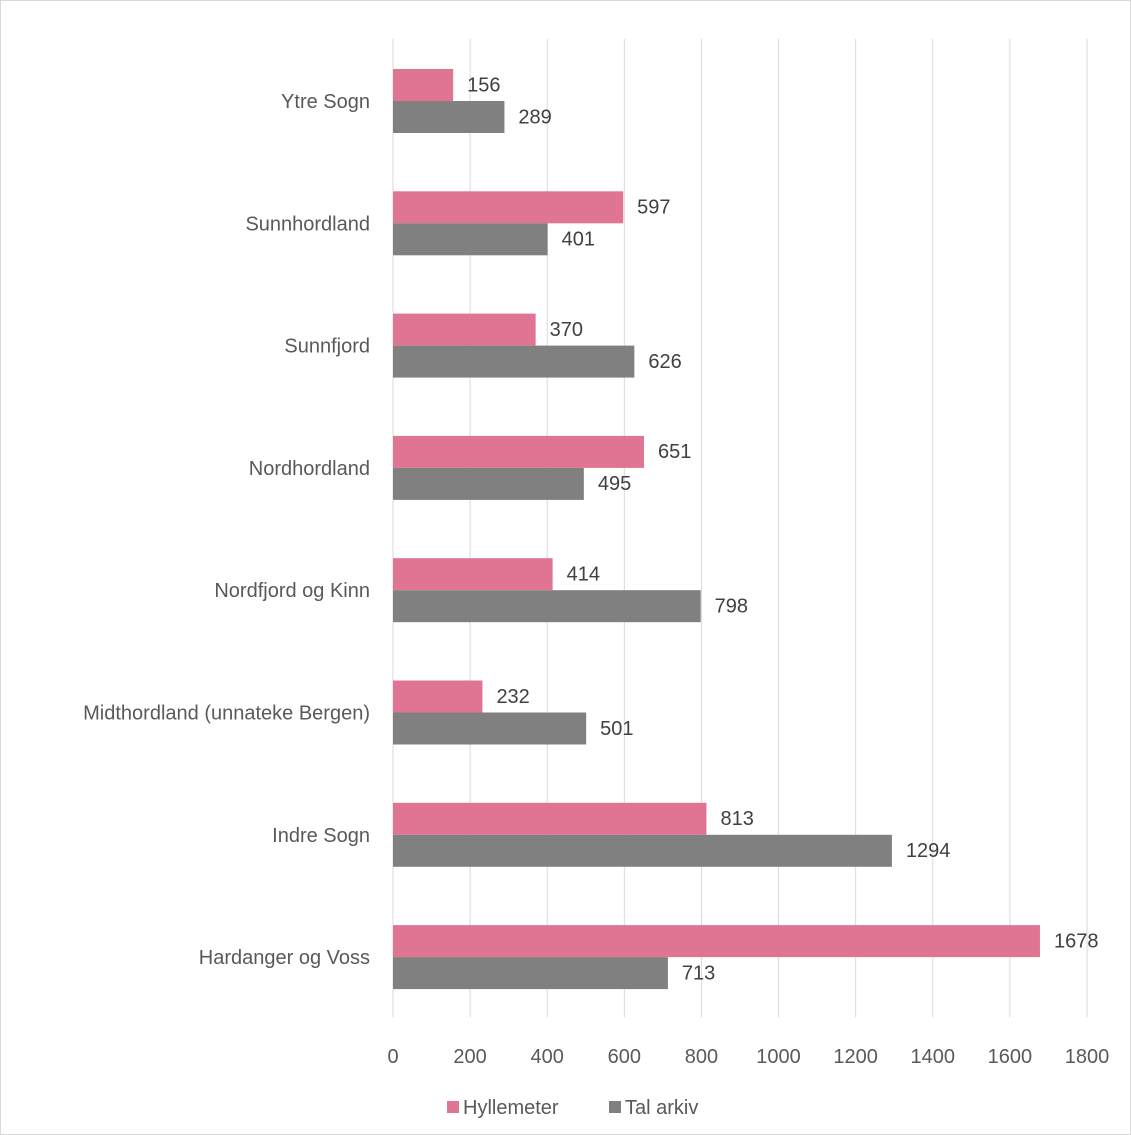 The image size is (1131, 1135). Describe the element at coordinates (578, 240) in the screenshot. I see `data-label: 401` at that location.